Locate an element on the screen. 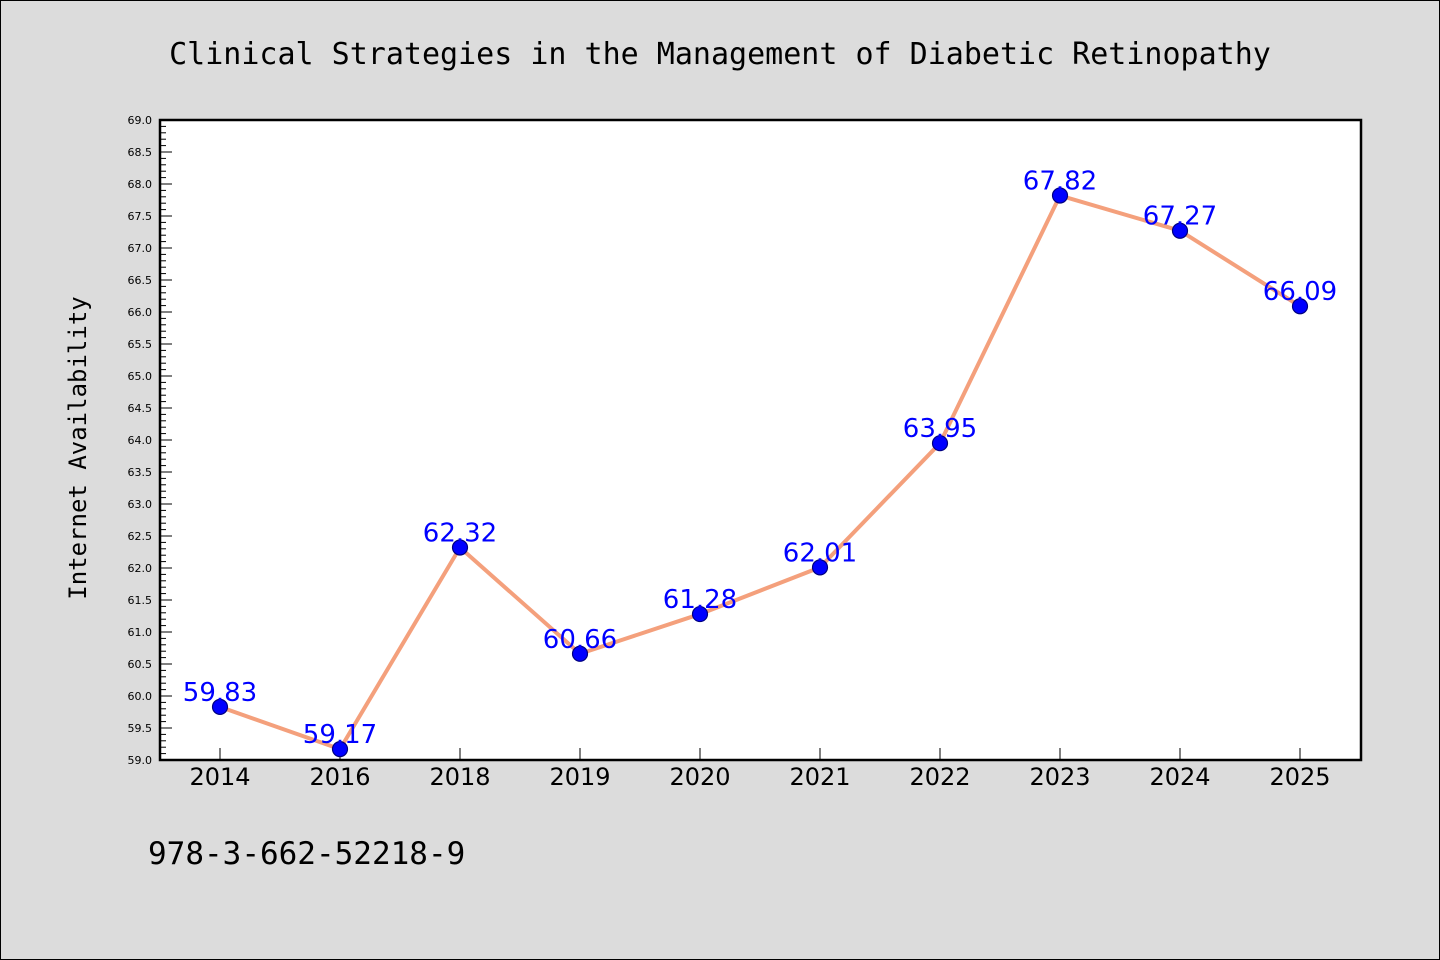  isbn-footer: 978-3-662-52218-9 is located at coordinates (306, 854).